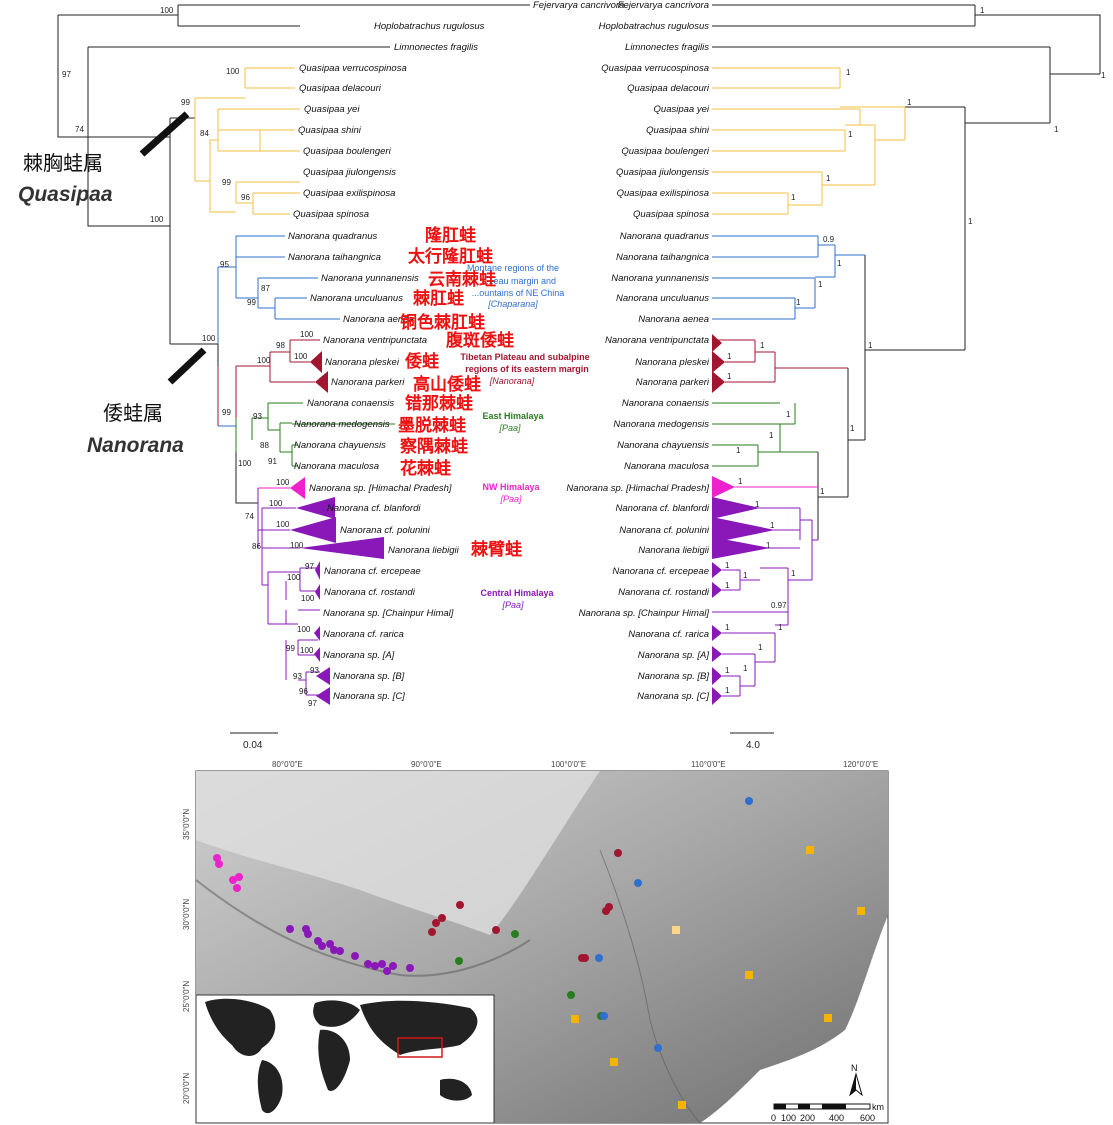  I want to click on chinese-name: 棘臂蛙, so click(496, 549).